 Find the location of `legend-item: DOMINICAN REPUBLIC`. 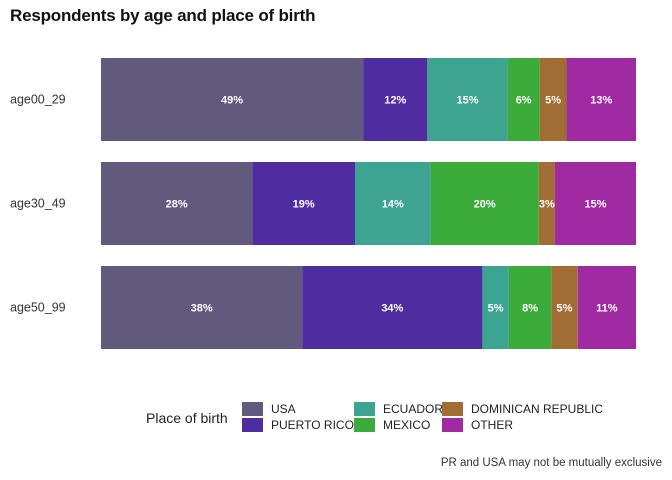

legend-item: DOMINICAN REPUBLIC is located at coordinates (522, 409).